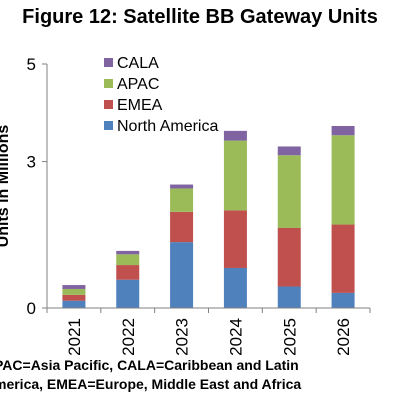 Image resolution: width=400 pixels, height=400 pixels. I want to click on bar-apac-2026, so click(343, 180).